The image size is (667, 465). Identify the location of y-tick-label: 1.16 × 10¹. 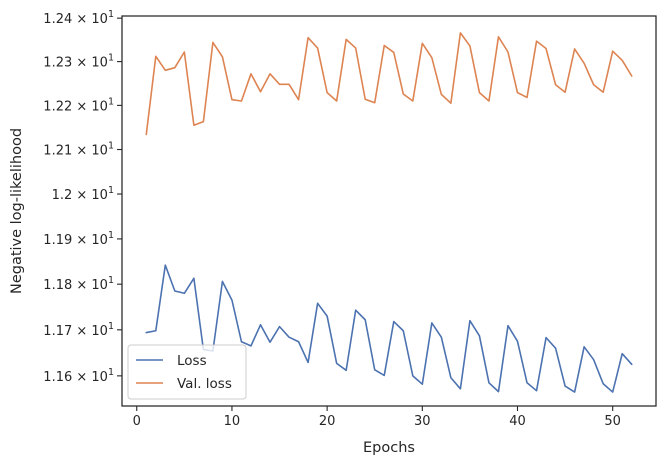
(78, 376).